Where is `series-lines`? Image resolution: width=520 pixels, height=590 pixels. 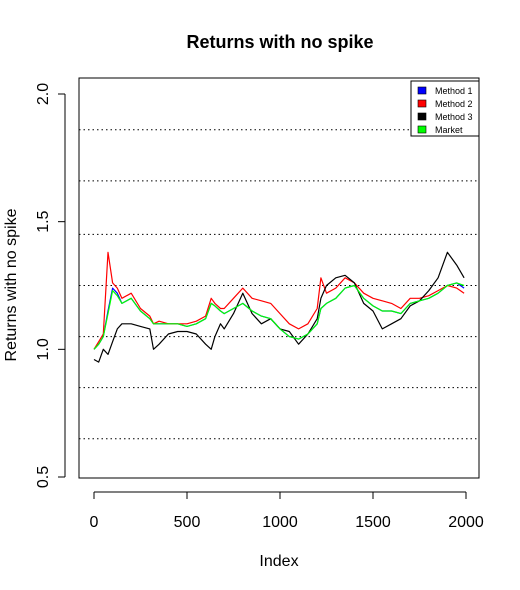 series-lines is located at coordinates (279, 307).